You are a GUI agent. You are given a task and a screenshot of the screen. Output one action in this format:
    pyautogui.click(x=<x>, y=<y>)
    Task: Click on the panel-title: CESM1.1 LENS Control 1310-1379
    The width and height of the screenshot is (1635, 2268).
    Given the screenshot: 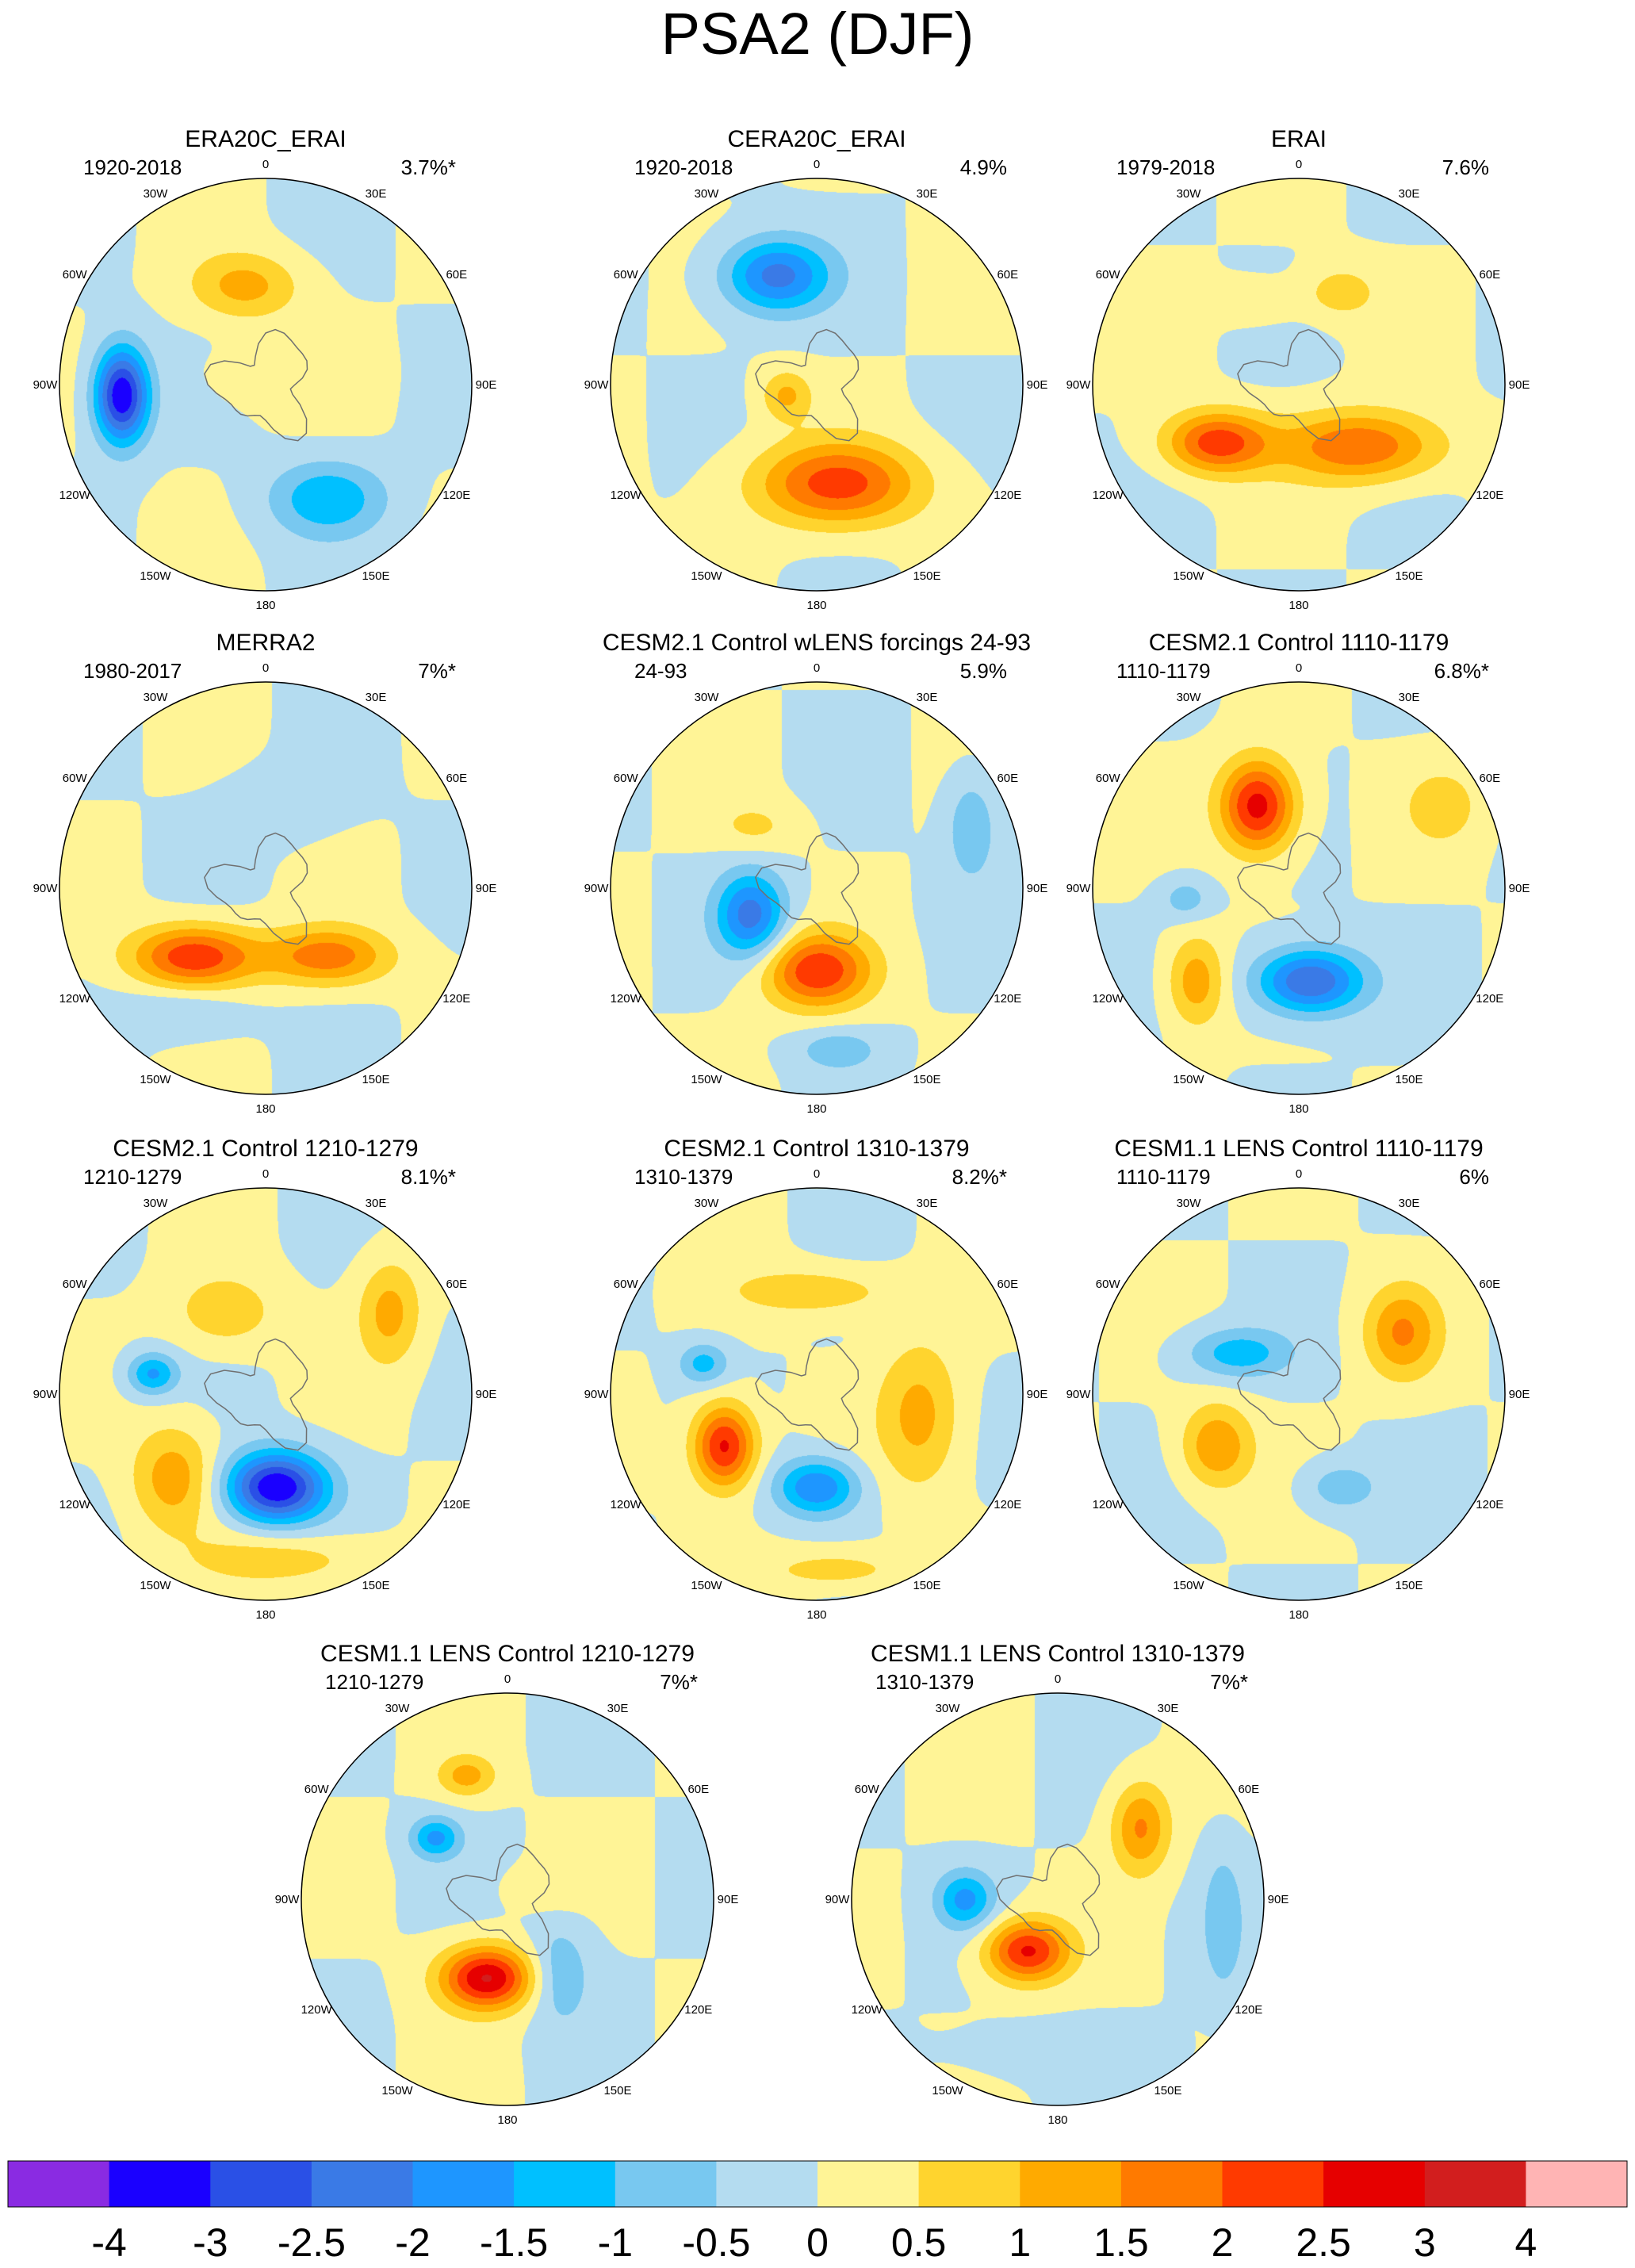 What is the action you would take?
    pyautogui.click(x=1058, y=1654)
    